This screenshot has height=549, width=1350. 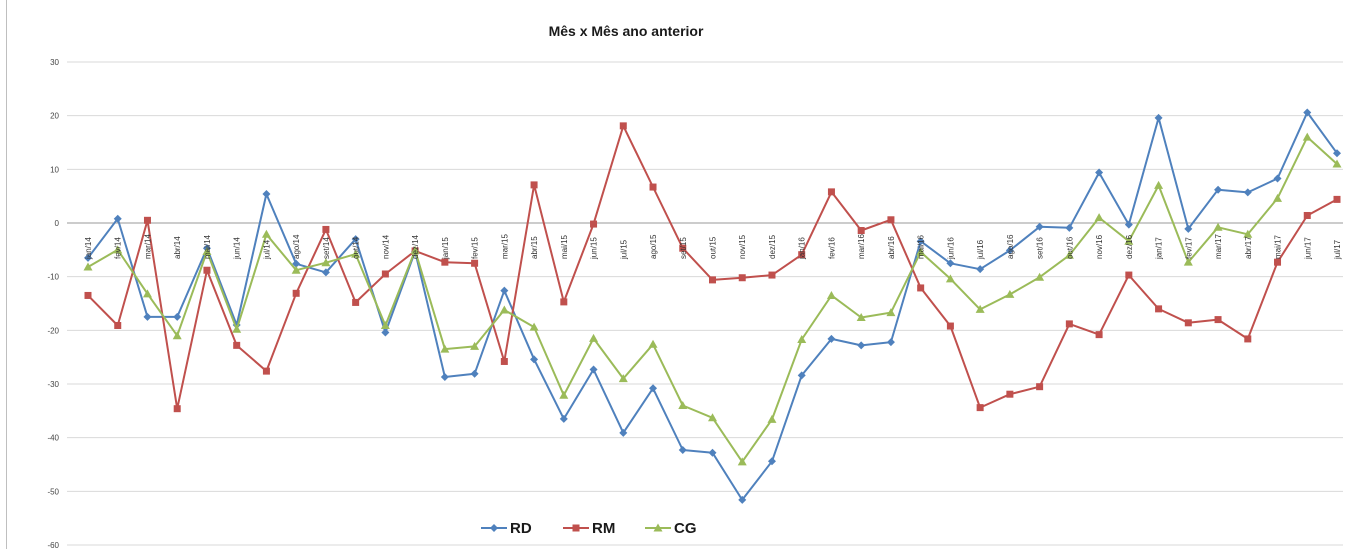 I want to click on x-tick-label: mar/14, so click(x=147, y=246).